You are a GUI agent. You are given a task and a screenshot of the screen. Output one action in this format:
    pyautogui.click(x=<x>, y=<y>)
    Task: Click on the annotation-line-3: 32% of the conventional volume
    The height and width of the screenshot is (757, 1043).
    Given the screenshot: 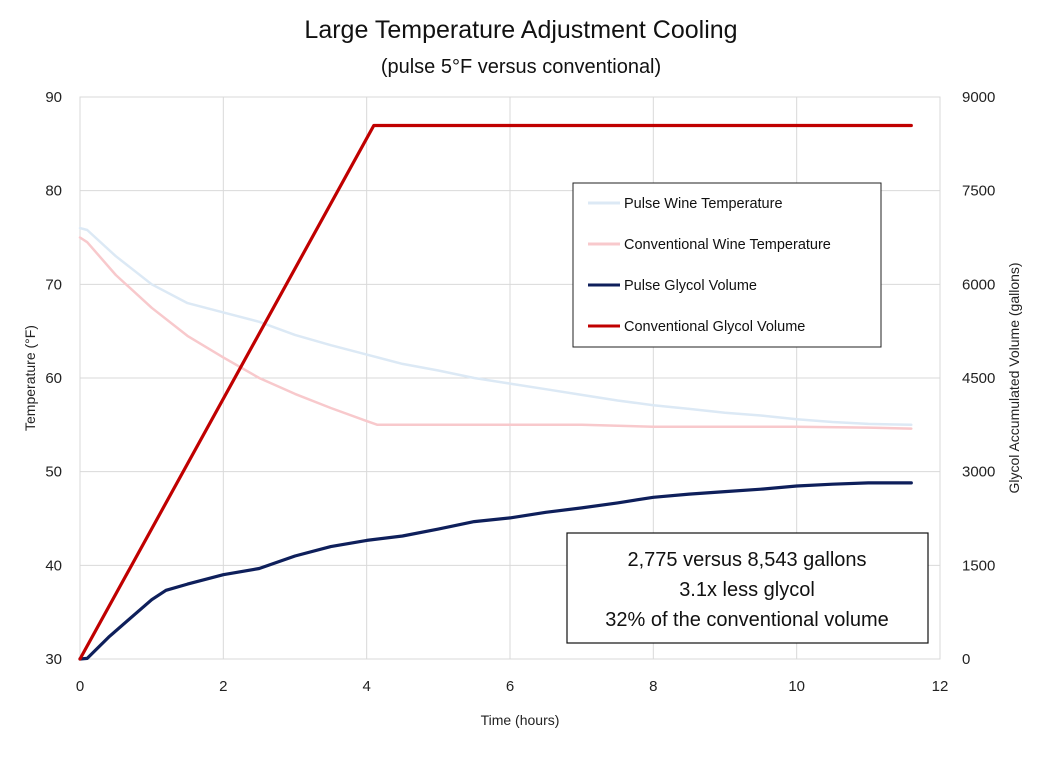 What is the action you would take?
    pyautogui.click(x=747, y=620)
    